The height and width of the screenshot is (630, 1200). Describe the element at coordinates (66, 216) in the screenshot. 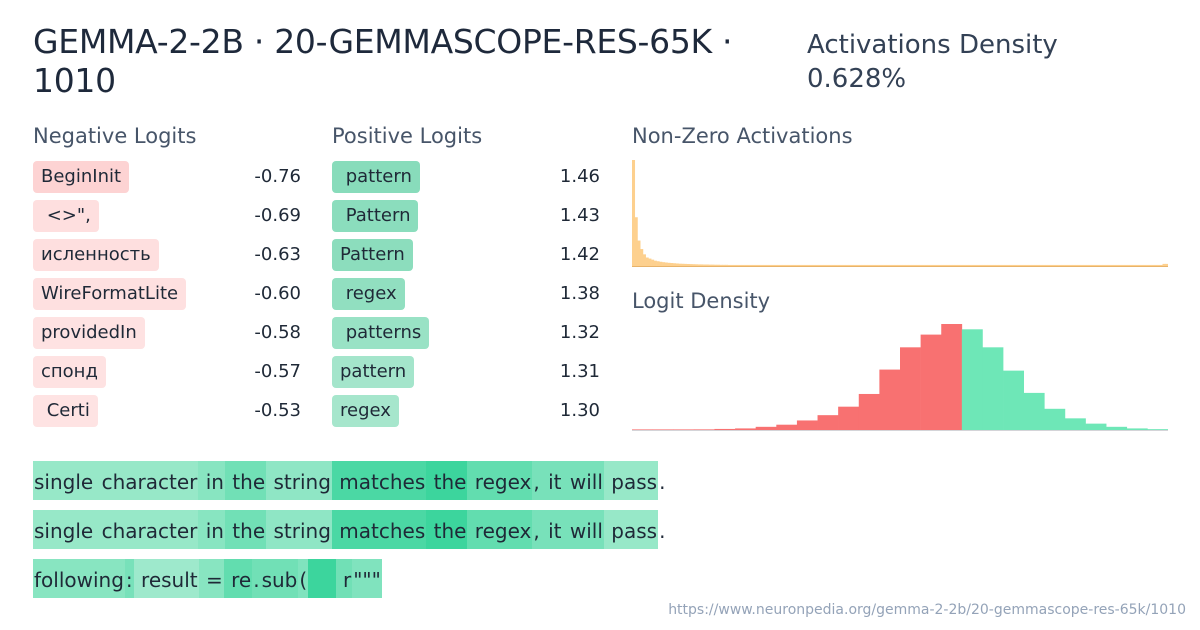

I see `negative-logit-token: <>",` at that location.